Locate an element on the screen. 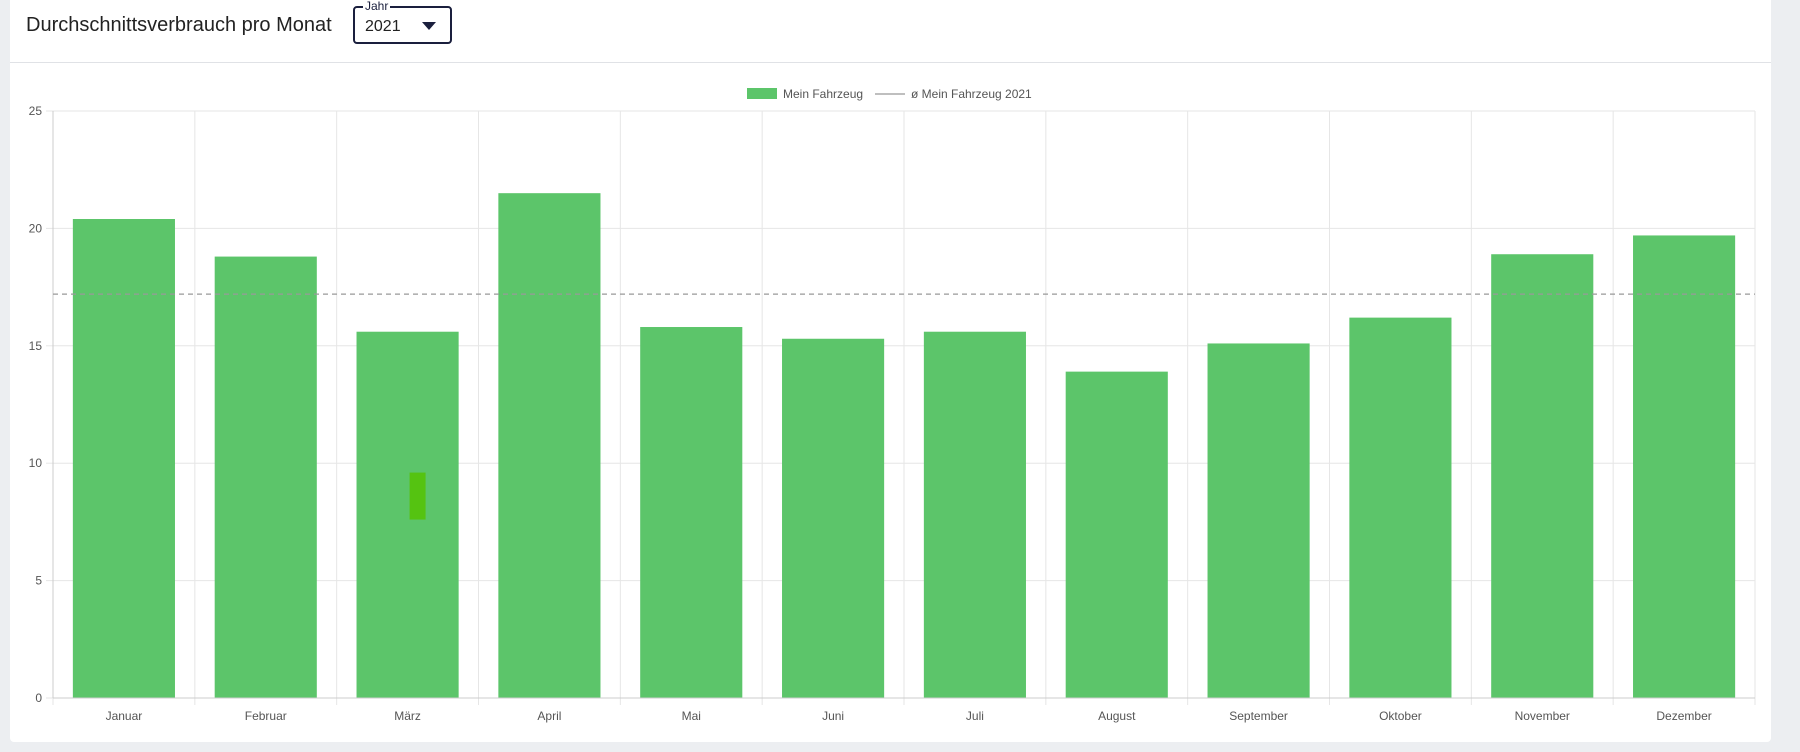 This screenshot has height=752, width=1800. y-tick-label: 5 is located at coordinates (38, 581).